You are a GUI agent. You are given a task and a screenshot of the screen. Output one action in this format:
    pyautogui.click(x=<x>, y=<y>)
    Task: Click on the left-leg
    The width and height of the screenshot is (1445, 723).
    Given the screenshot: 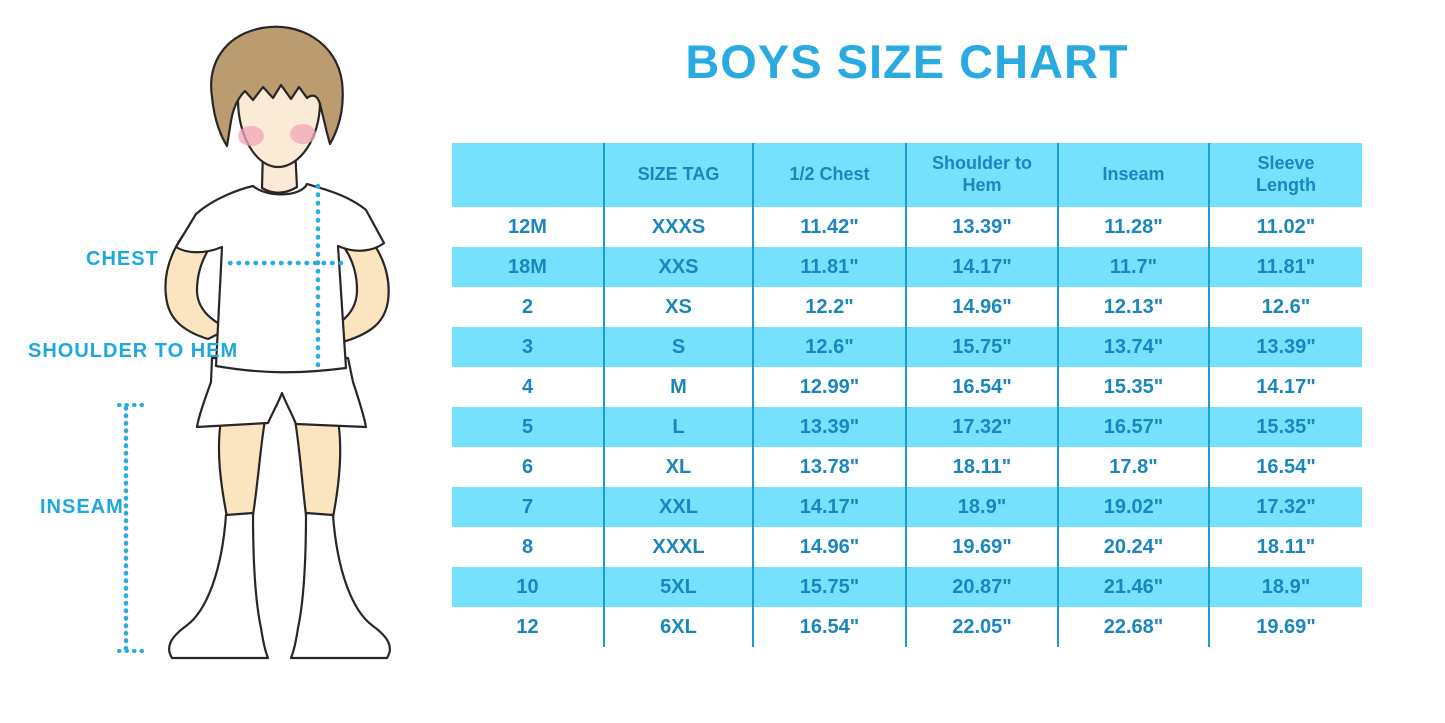 What is the action you would take?
    pyautogui.click(x=242, y=468)
    